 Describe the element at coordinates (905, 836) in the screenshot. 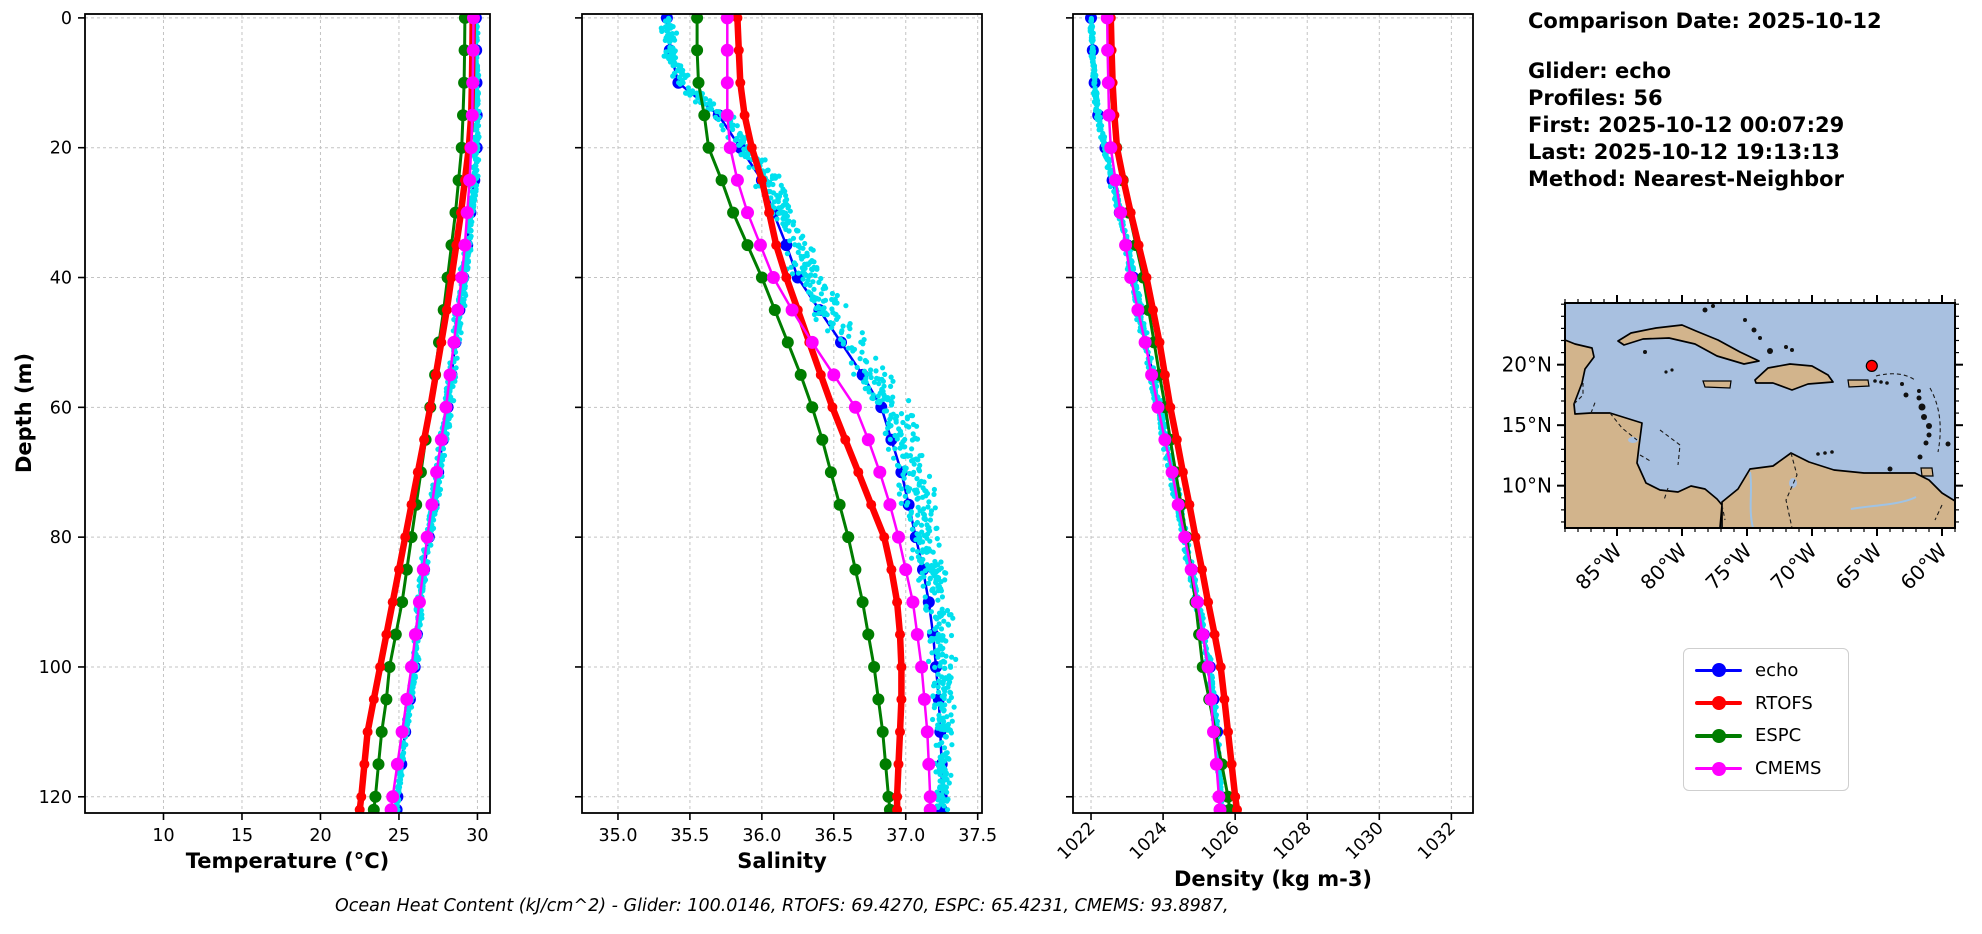

I see `svg-text: 37.0` at that location.